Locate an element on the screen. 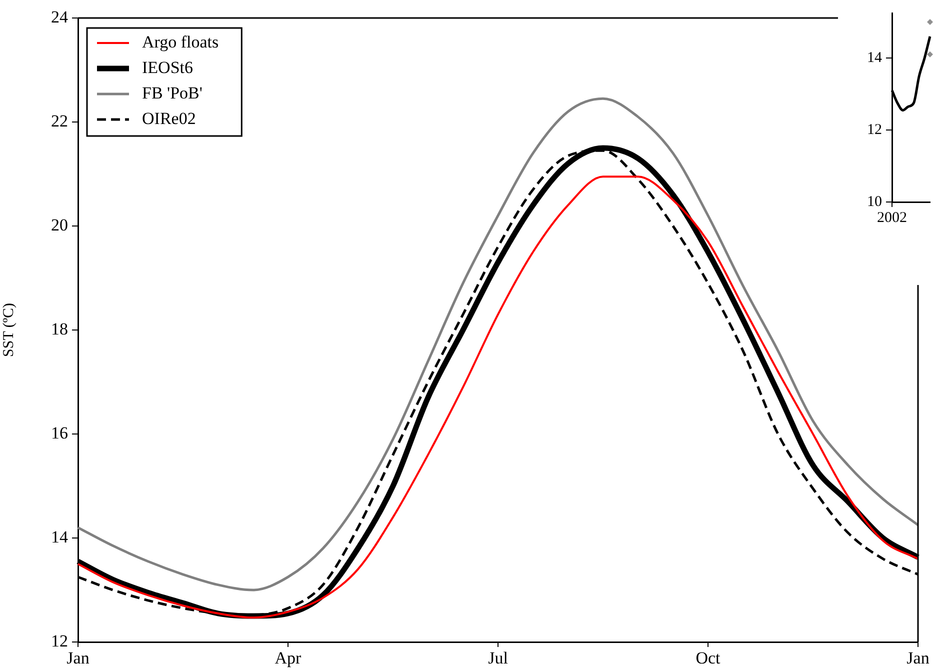 The image size is (934, 672). y-tick-label: 24 is located at coordinates (59, 16).